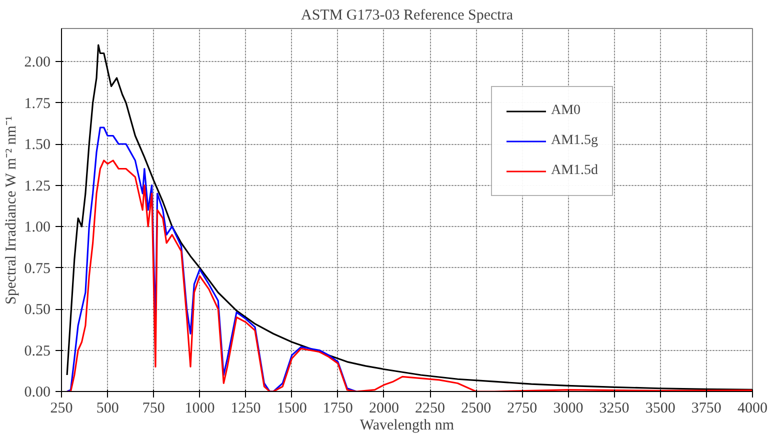 Image resolution: width=775 pixels, height=440 pixels. What do you see at coordinates (245, 408) in the screenshot?
I see `x-tick-label: 1250` at bounding box center [245, 408].